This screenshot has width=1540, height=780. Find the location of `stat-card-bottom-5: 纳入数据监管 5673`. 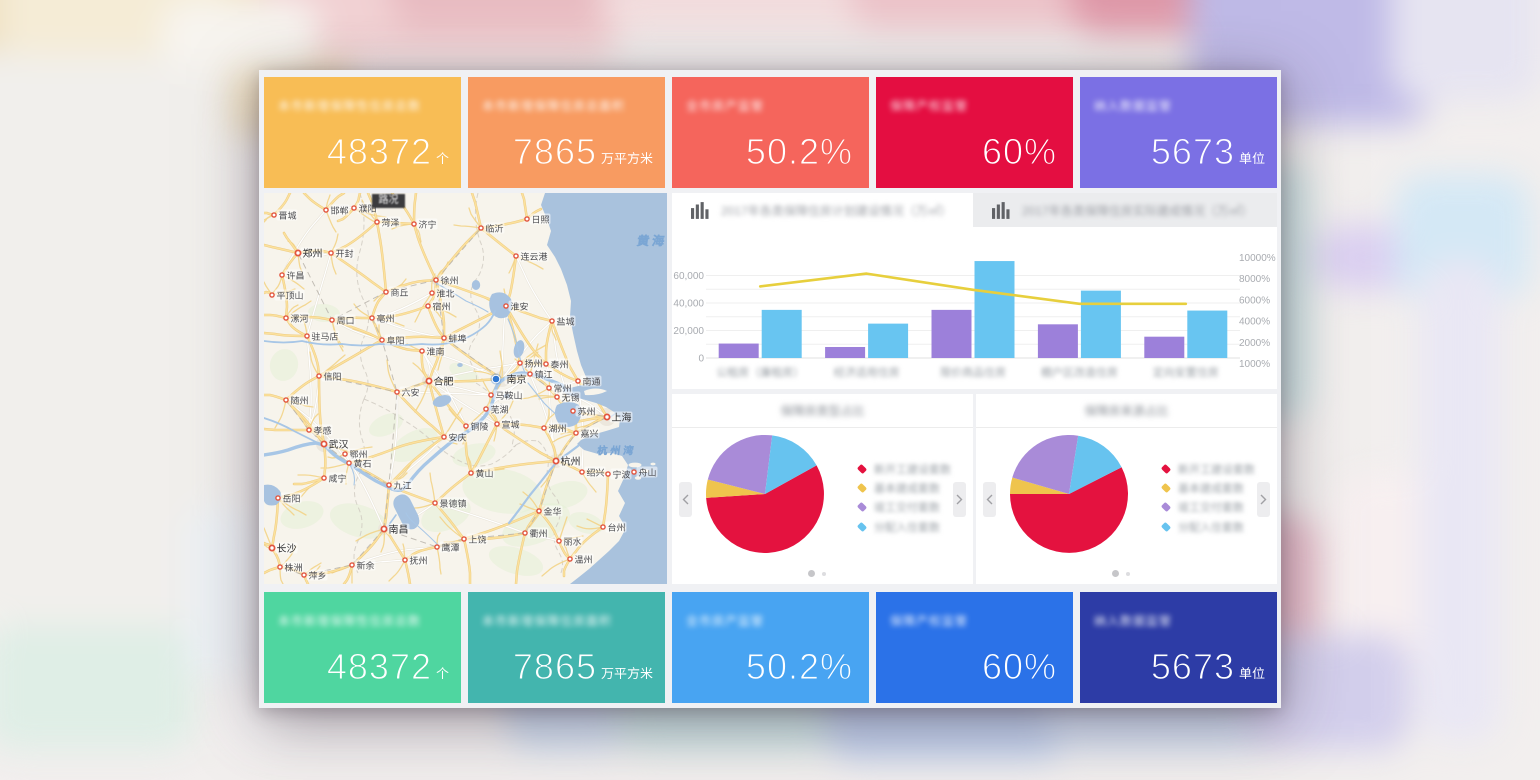

stat-card-bottom-5: 纳入数据监管 5673 is located at coordinates (1178, 647).